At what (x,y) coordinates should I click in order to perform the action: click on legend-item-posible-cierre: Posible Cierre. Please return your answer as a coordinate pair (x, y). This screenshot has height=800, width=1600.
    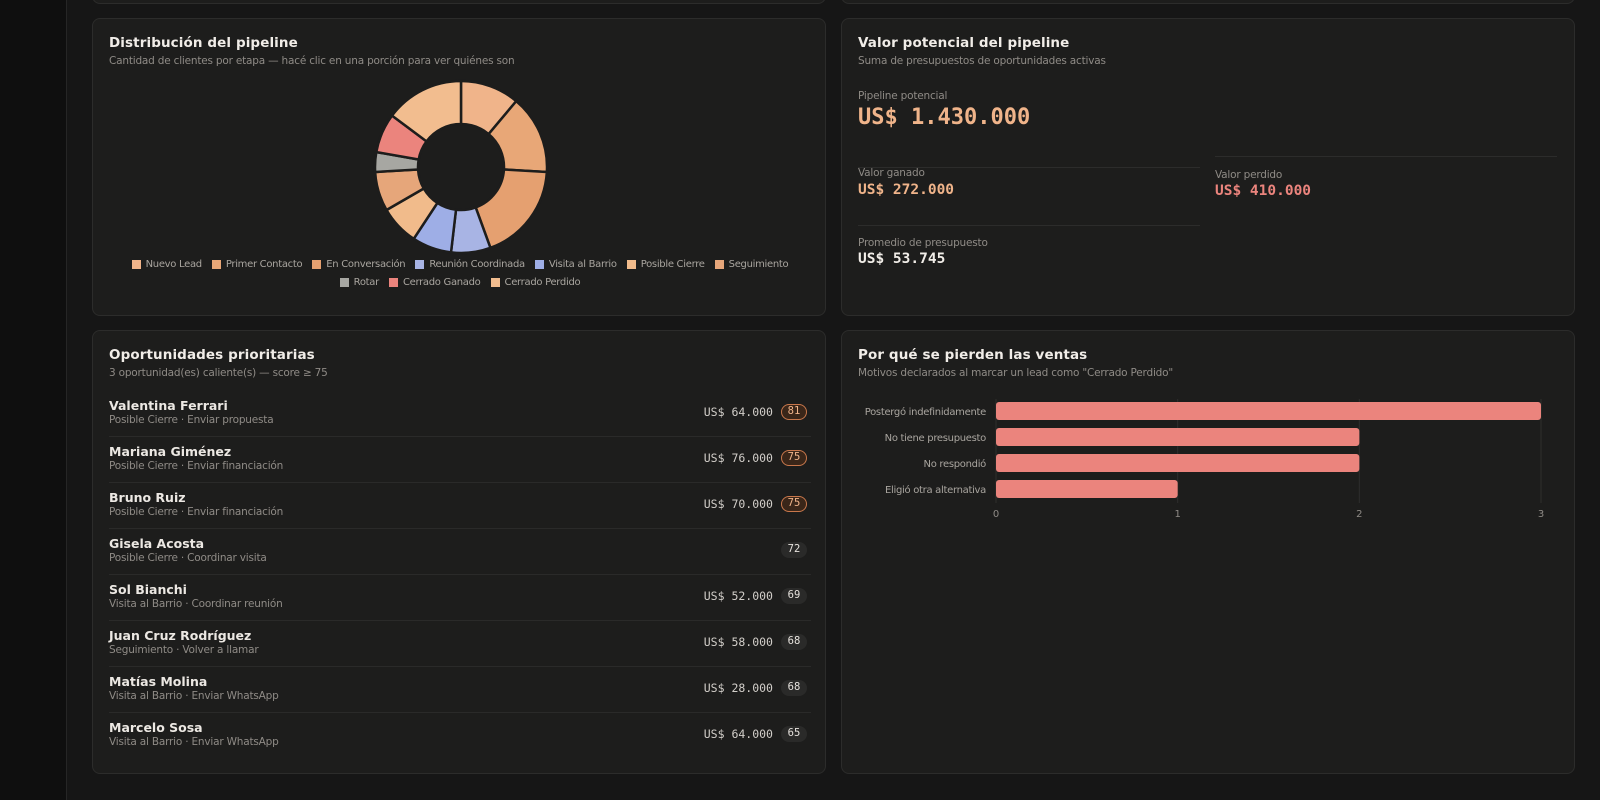
    Looking at the image, I should click on (665, 264).